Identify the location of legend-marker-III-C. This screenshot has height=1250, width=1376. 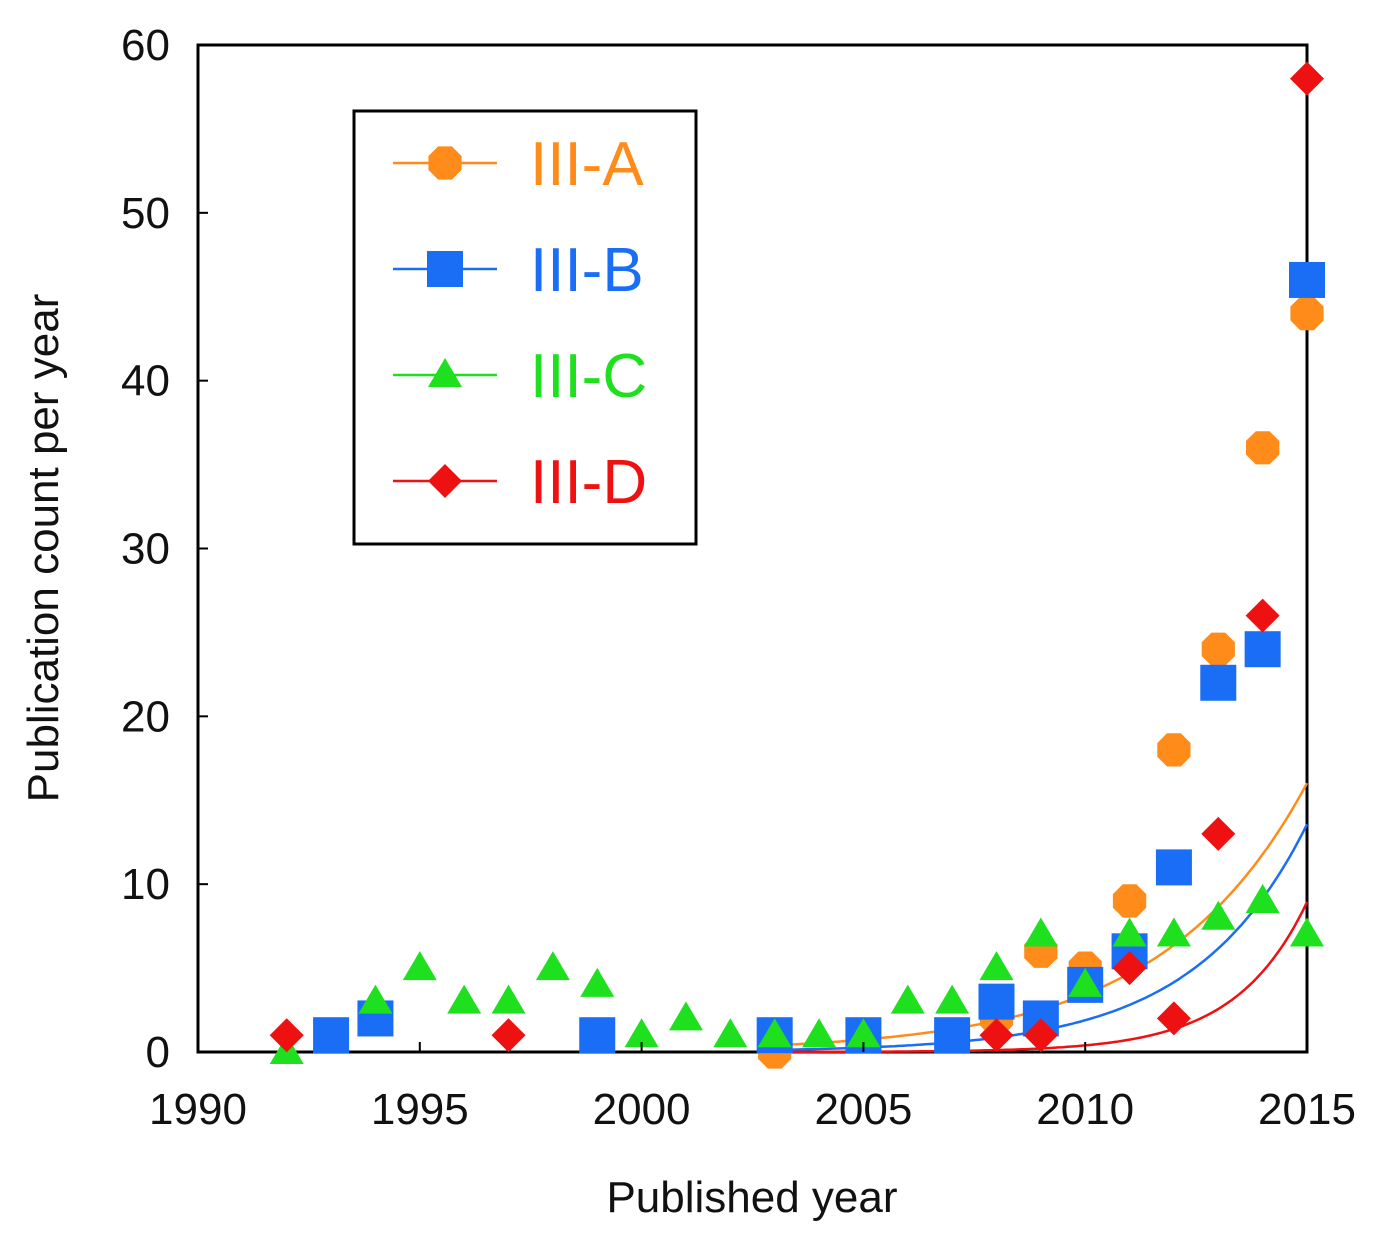
(445, 372).